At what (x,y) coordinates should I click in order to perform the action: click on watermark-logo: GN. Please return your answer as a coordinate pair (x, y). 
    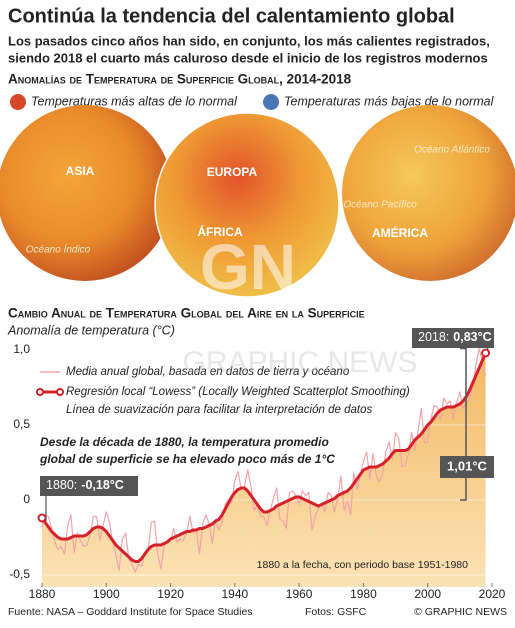
    Looking at the image, I should click on (248, 267).